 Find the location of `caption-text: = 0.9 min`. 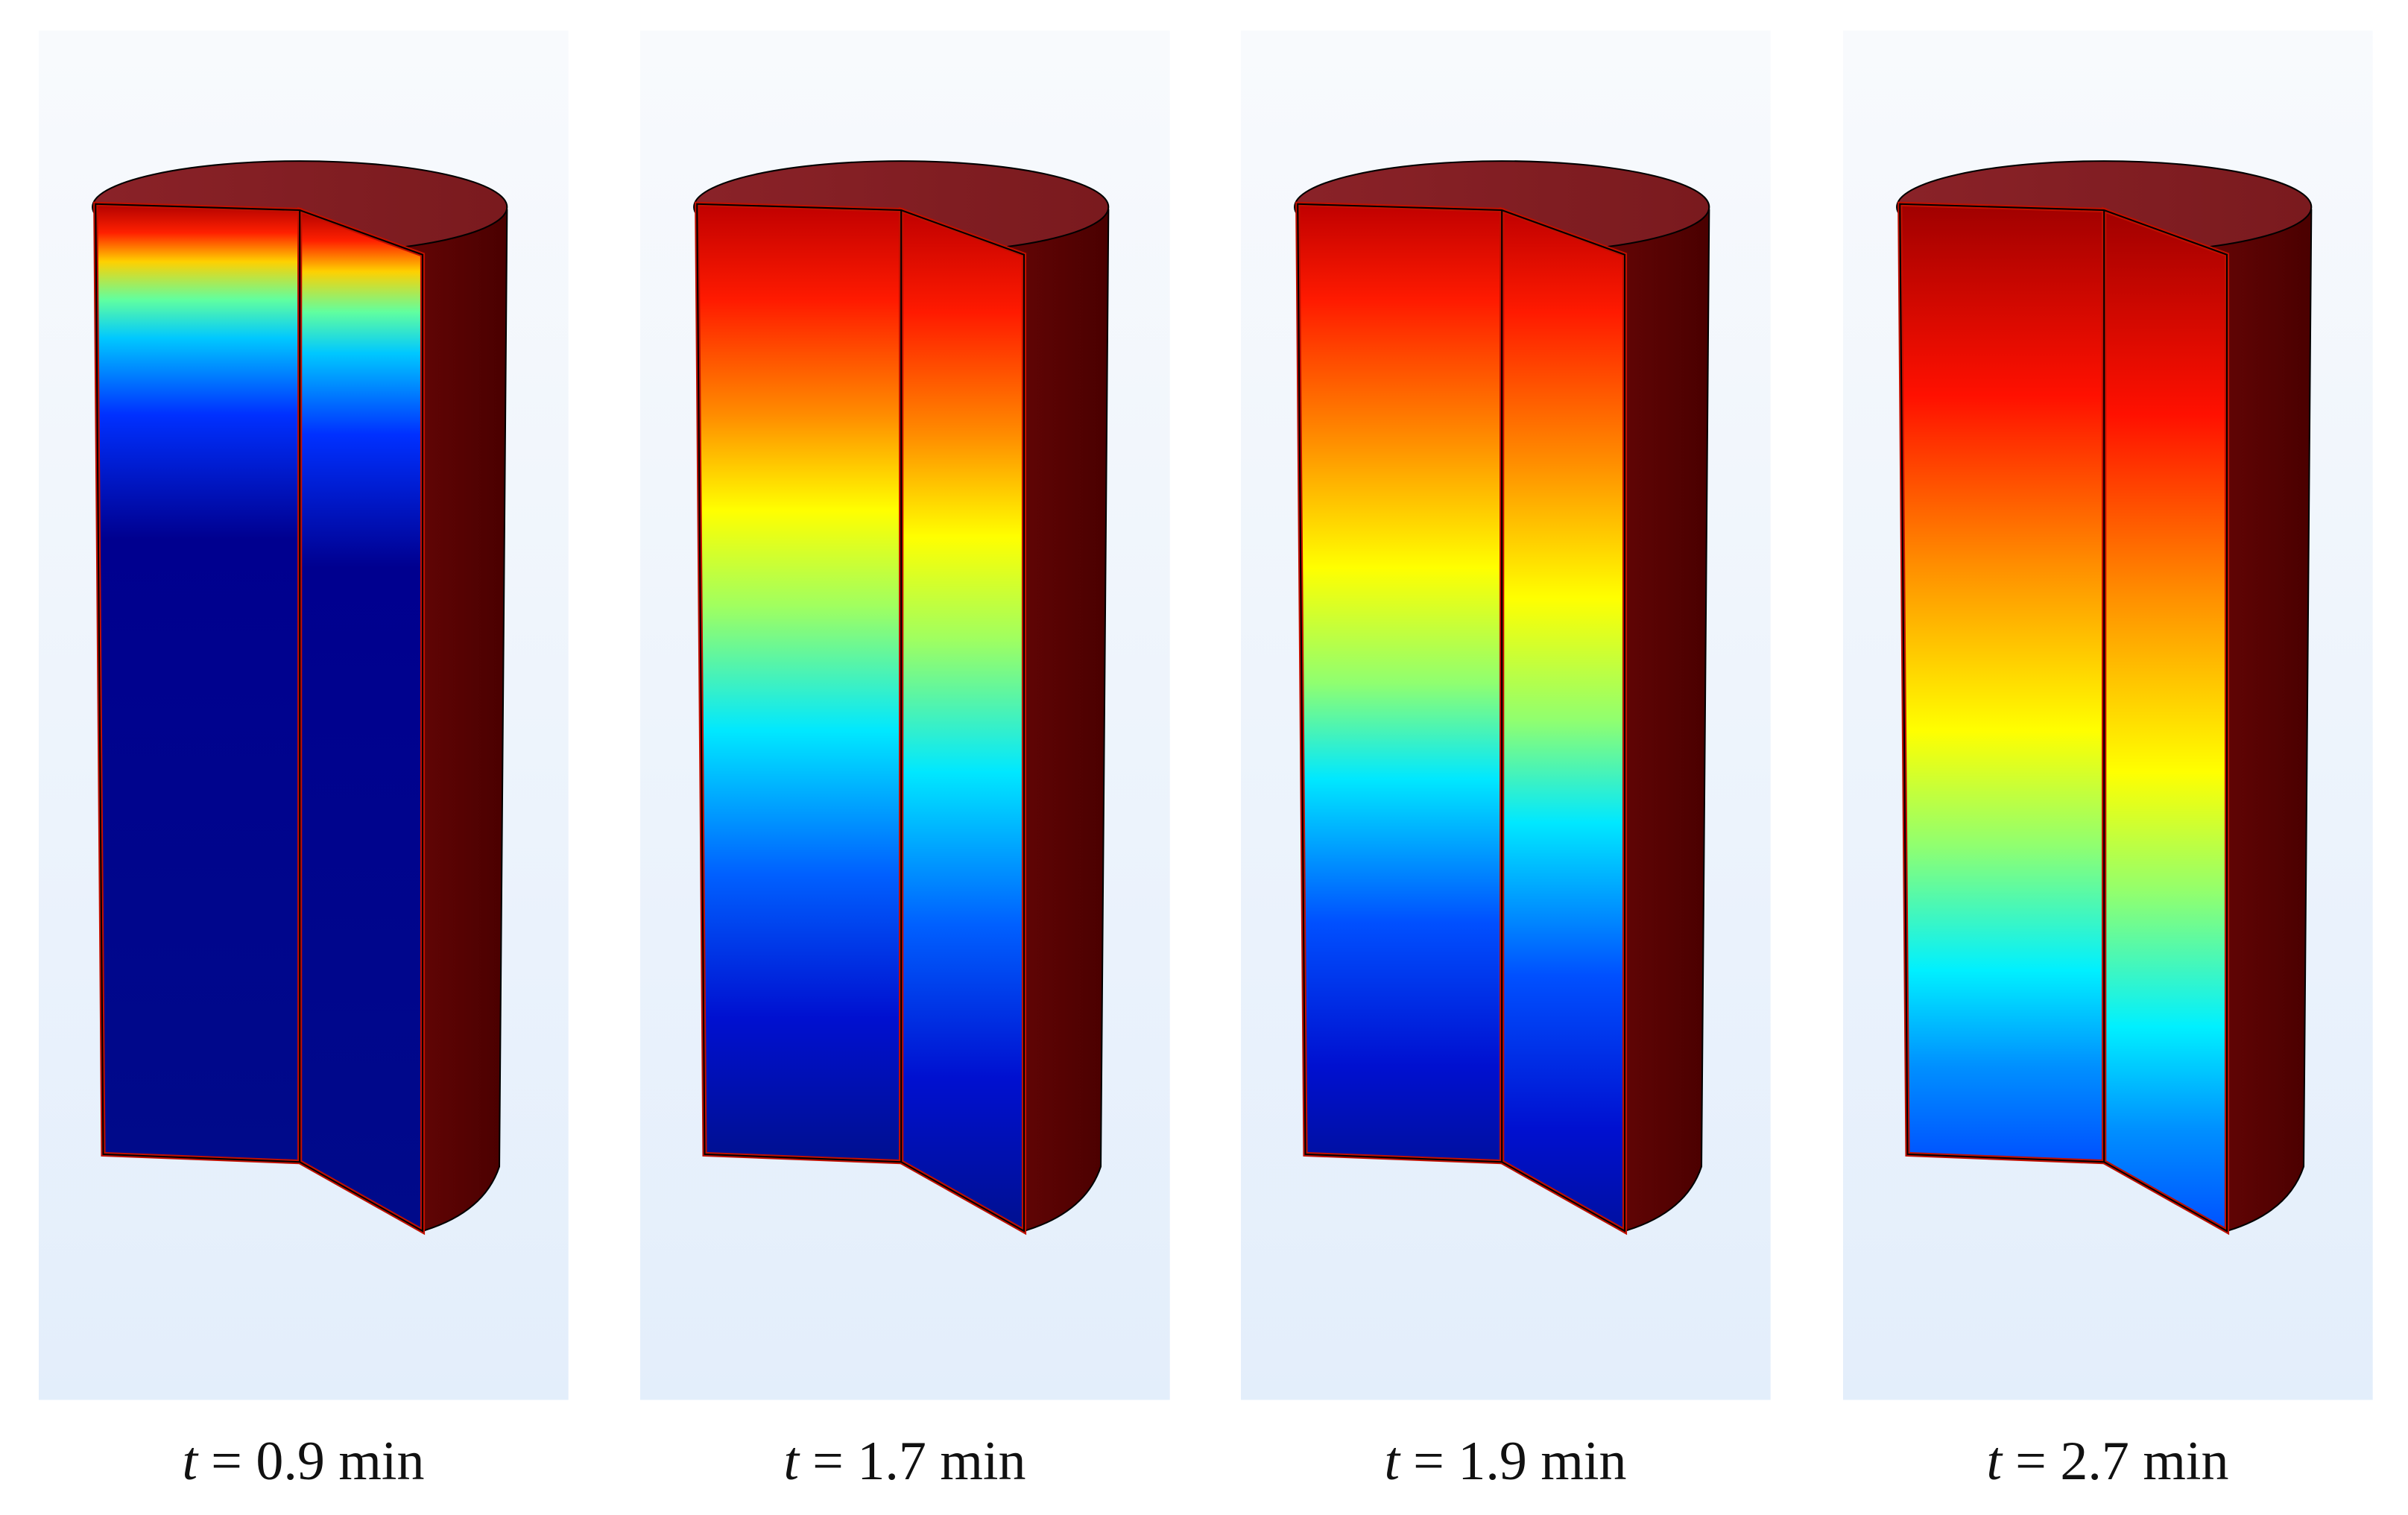

caption-text: = 0.9 min is located at coordinates (317, 1461).